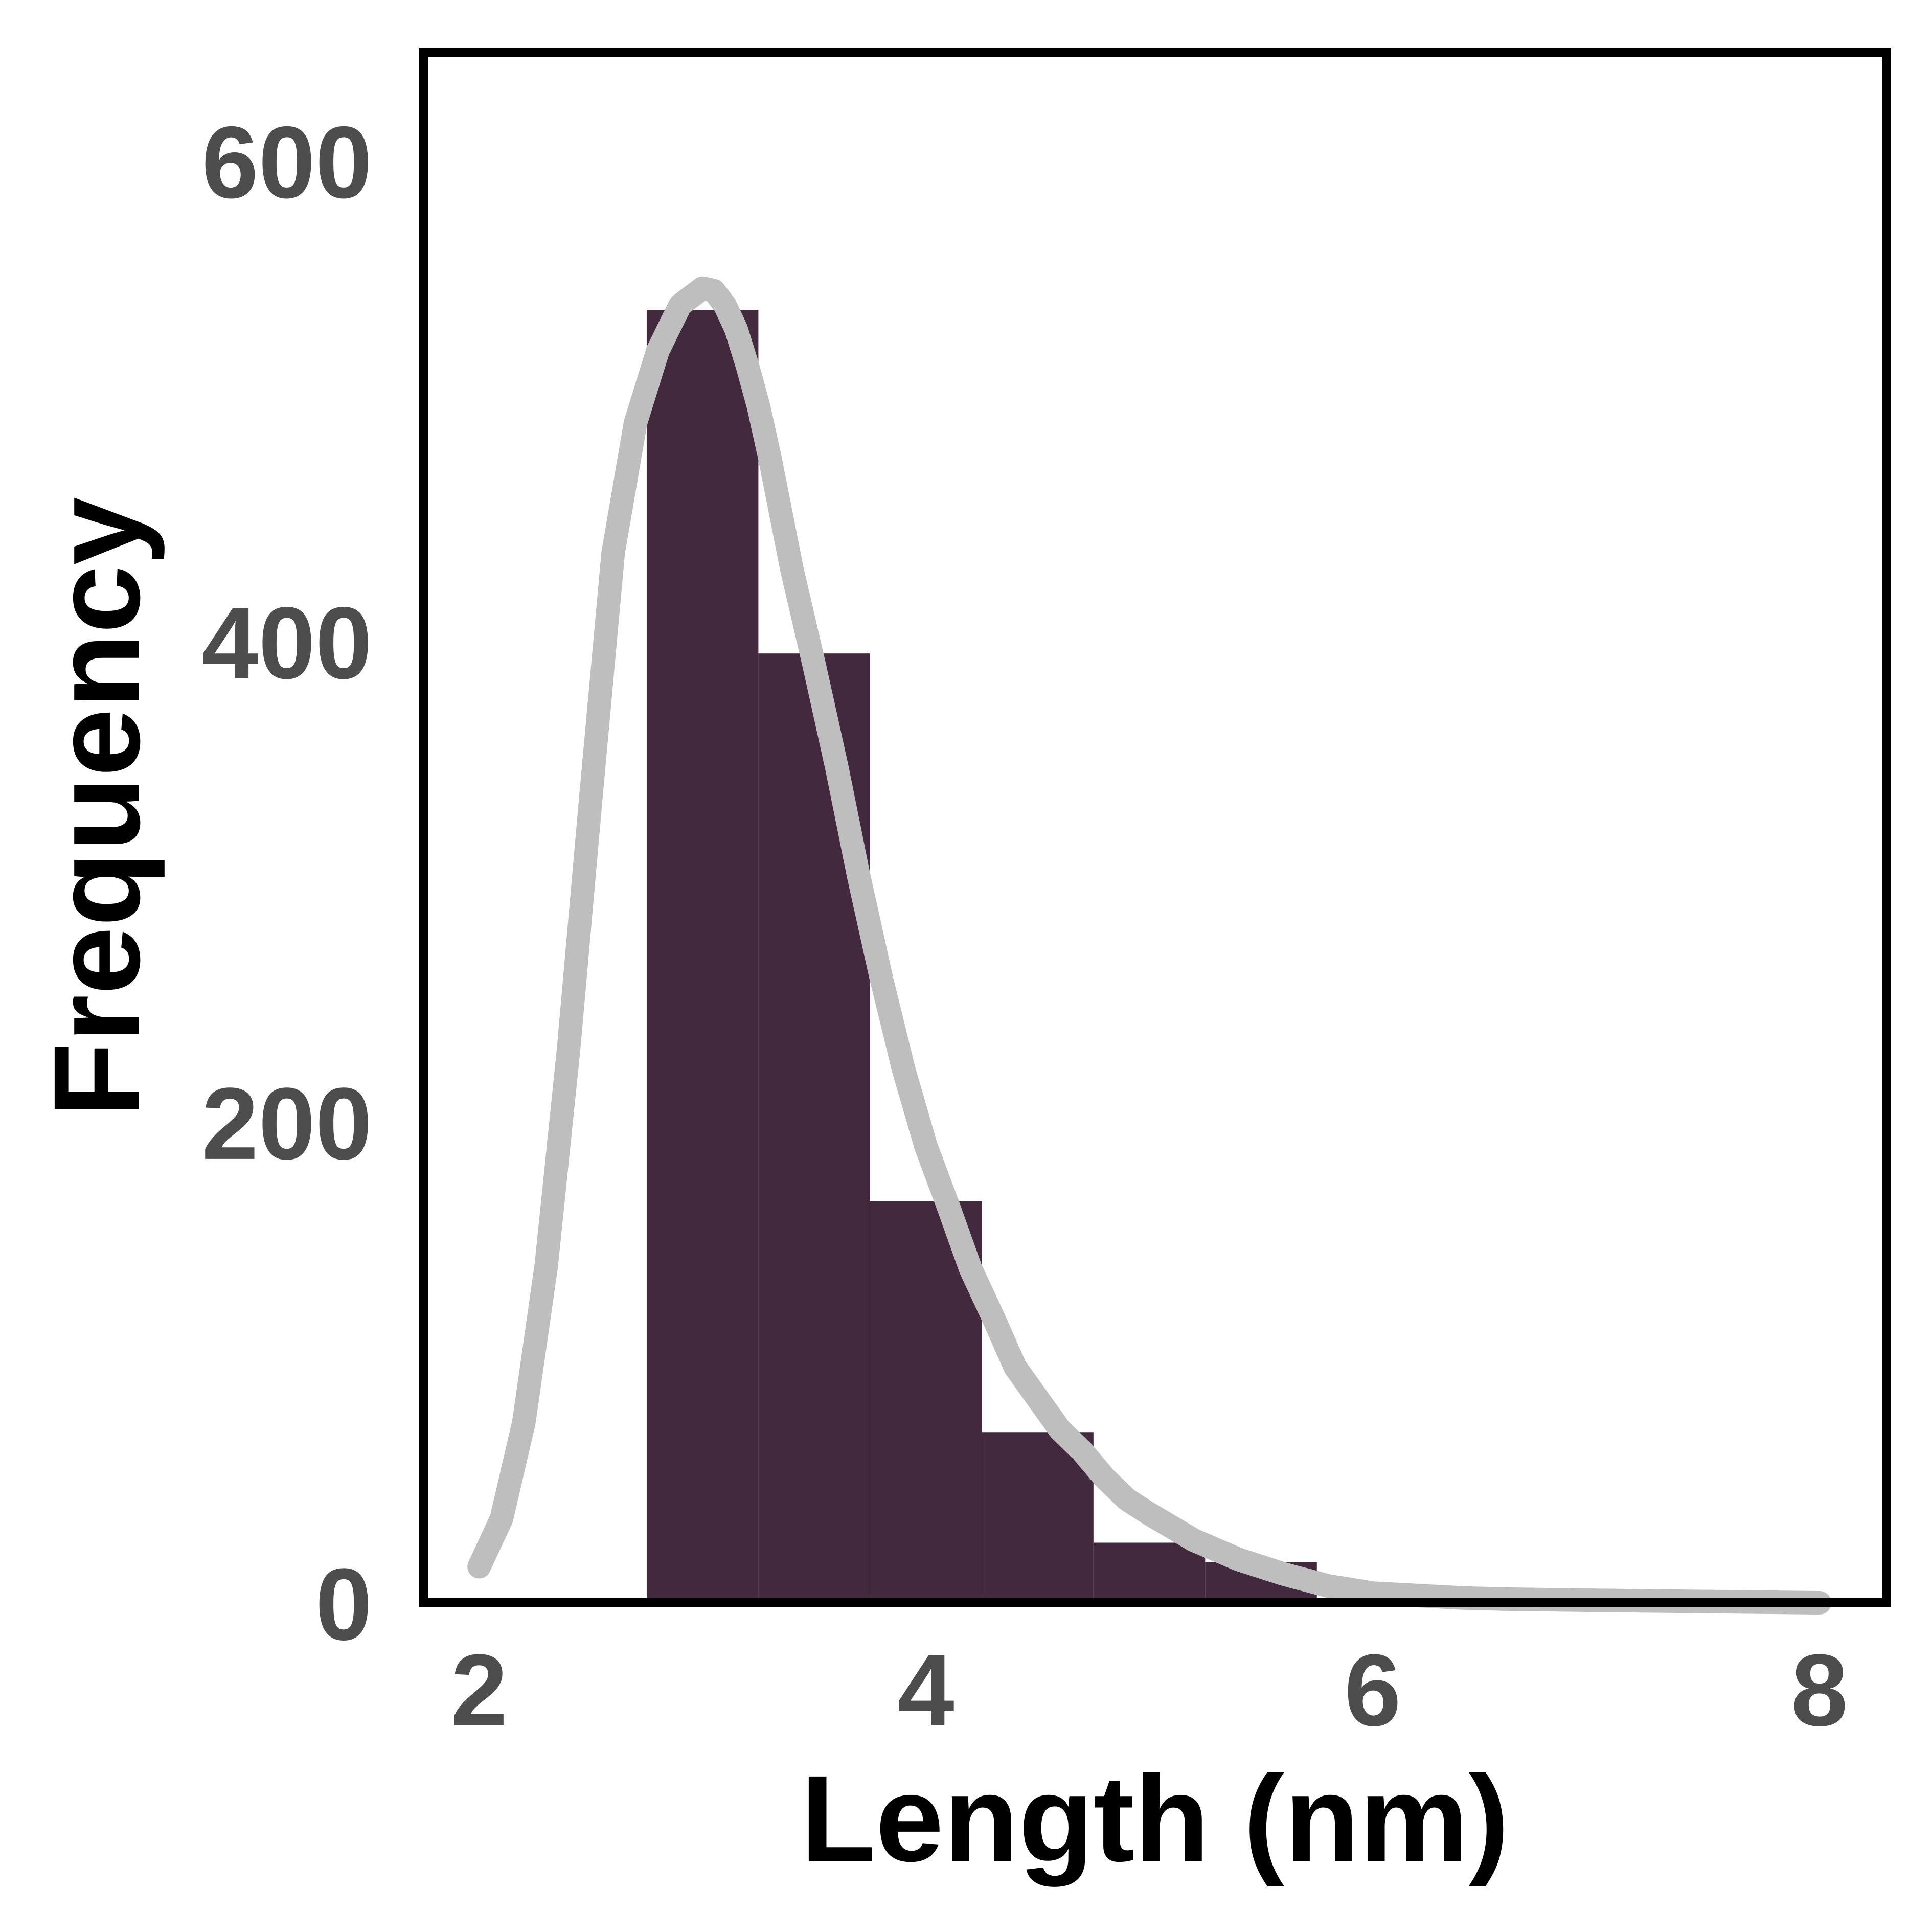 The height and width of the screenshot is (1932, 1932). What do you see at coordinates (343, 1605) in the screenshot?
I see `y-tick-label-0: 0` at bounding box center [343, 1605].